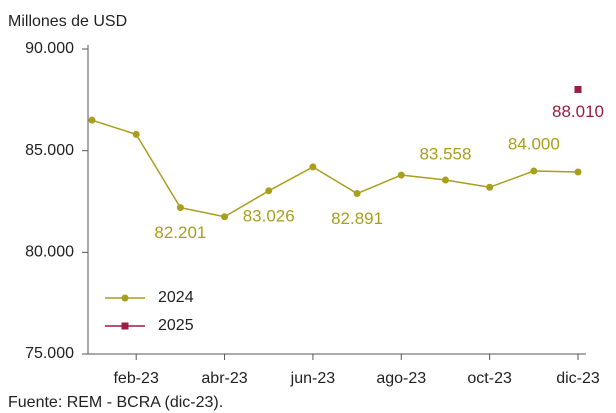  I want to click on data-label: 82.201, so click(180, 232).